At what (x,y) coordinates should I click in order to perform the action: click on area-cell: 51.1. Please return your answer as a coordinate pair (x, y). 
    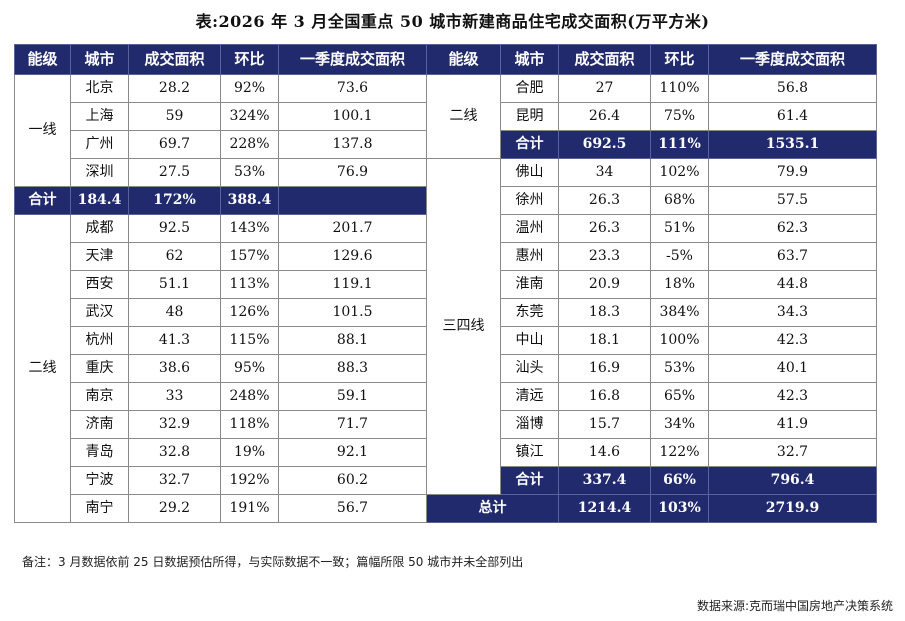
    Looking at the image, I should click on (174, 284).